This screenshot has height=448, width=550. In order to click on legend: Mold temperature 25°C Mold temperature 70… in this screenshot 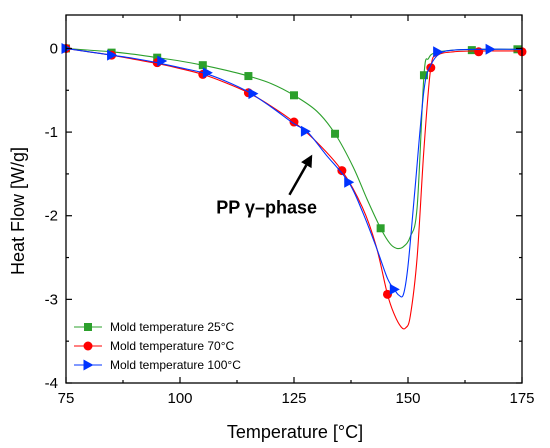, I will do `click(157, 346)`.